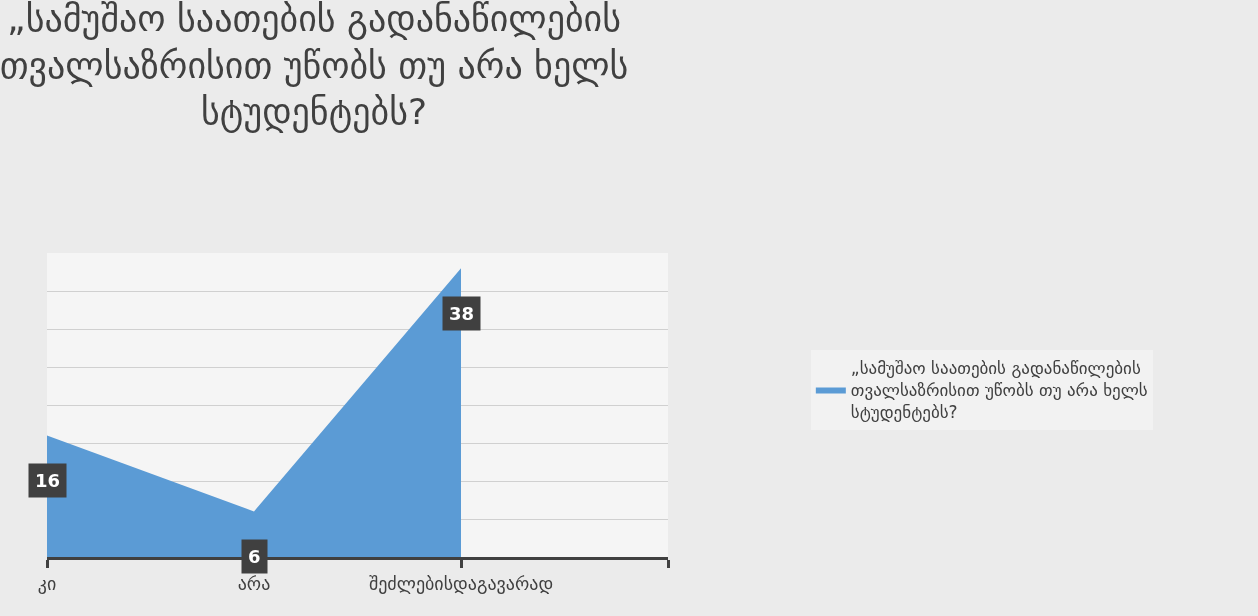  Describe the element at coordinates (462, 313) in the screenshot. I see `data-label: 38` at that location.